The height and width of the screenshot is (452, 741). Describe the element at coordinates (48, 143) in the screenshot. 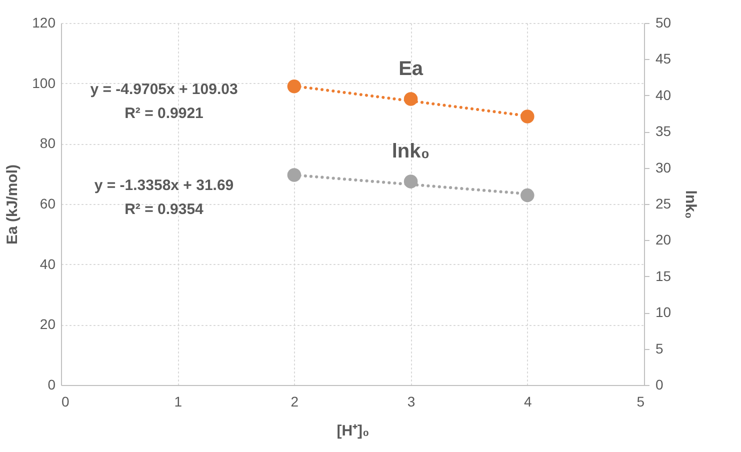

I see `y-tick-label: 80` at that location.